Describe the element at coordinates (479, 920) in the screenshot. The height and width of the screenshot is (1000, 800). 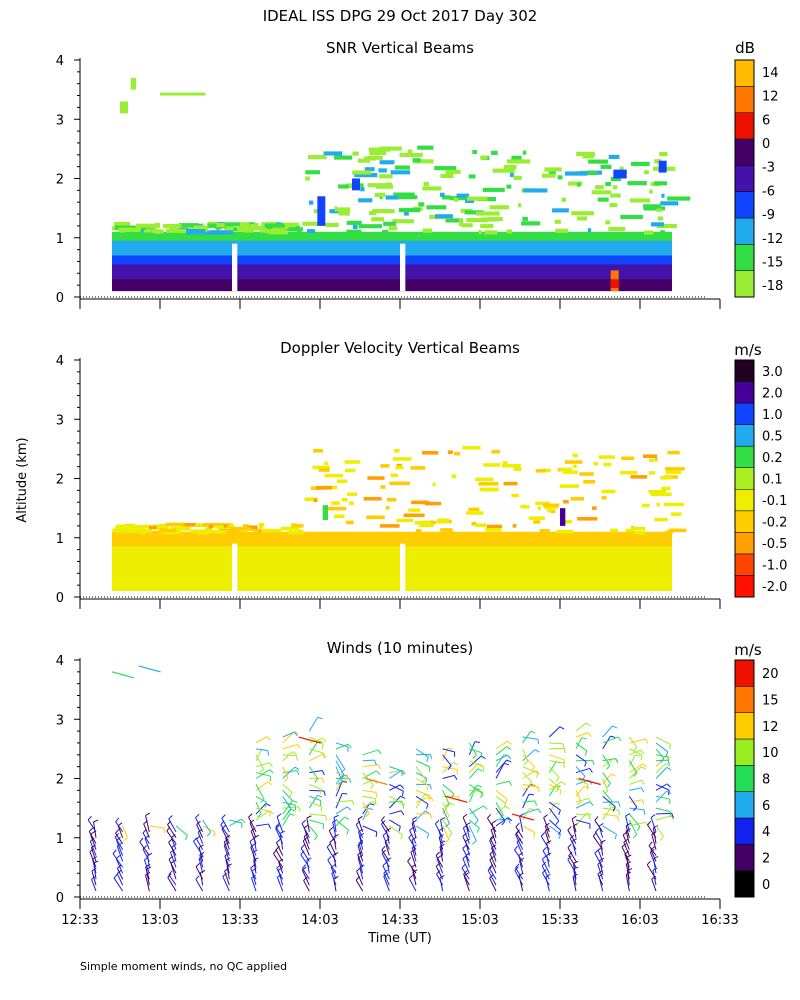
I see `x-tick-label: 15:03` at that location.